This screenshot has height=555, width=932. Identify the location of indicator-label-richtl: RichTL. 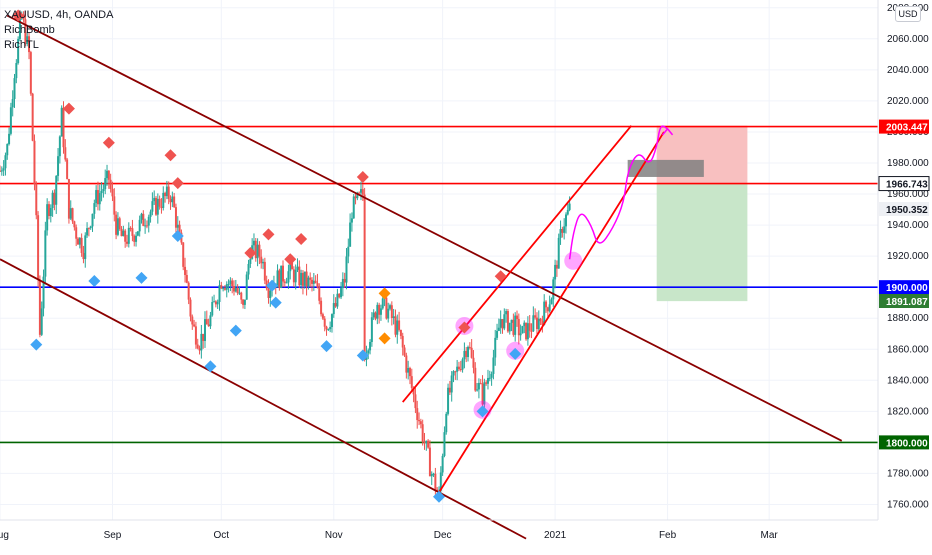
(21, 45).